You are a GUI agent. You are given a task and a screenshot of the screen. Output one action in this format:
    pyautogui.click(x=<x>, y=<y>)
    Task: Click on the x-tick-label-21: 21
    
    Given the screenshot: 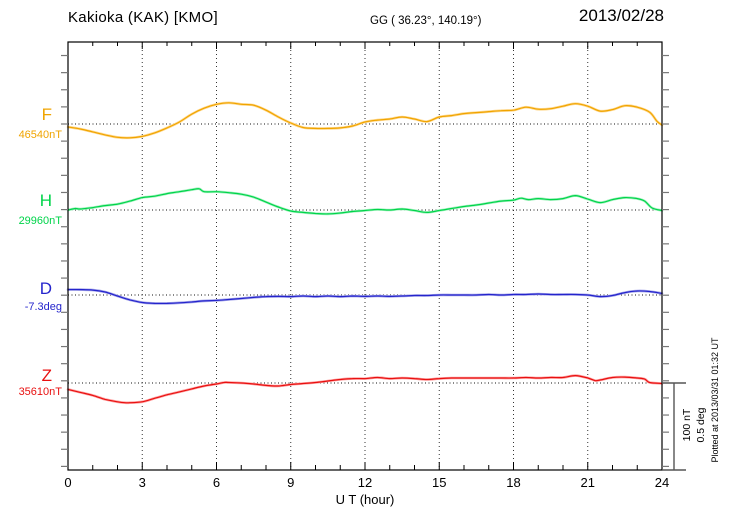 What is the action you would take?
    pyautogui.click(x=587, y=482)
    